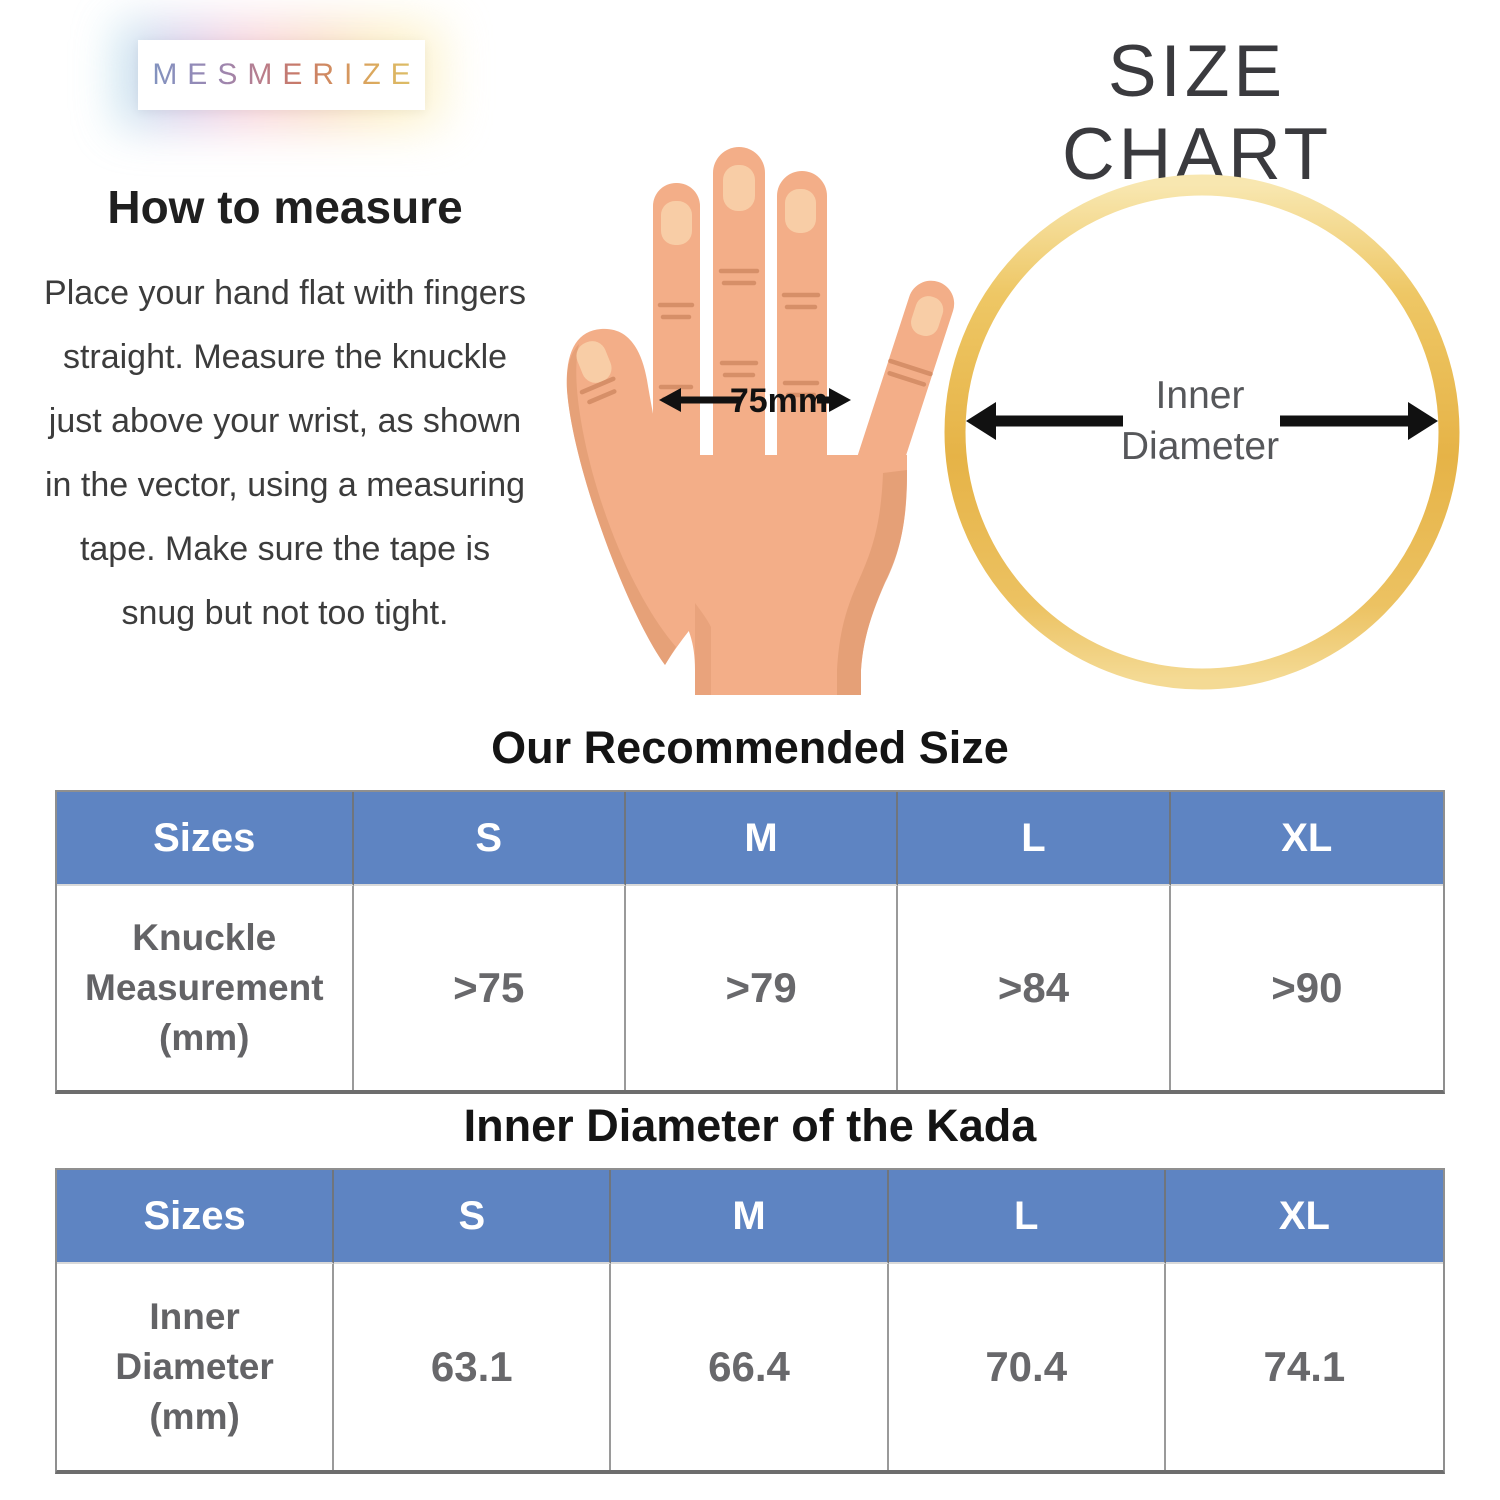  I want to click on hand-index-finger, so click(676, 338).